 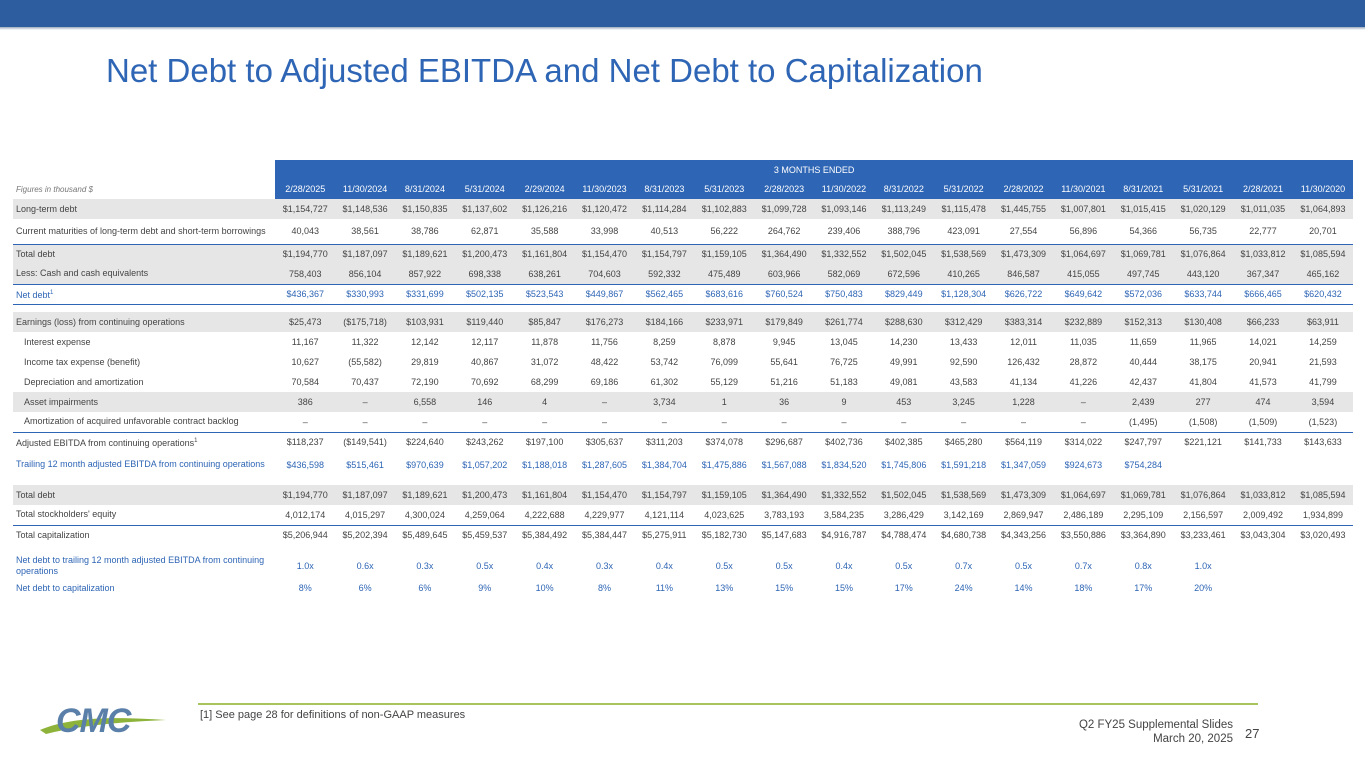 I want to click on top-bar, so click(x=682, y=13).